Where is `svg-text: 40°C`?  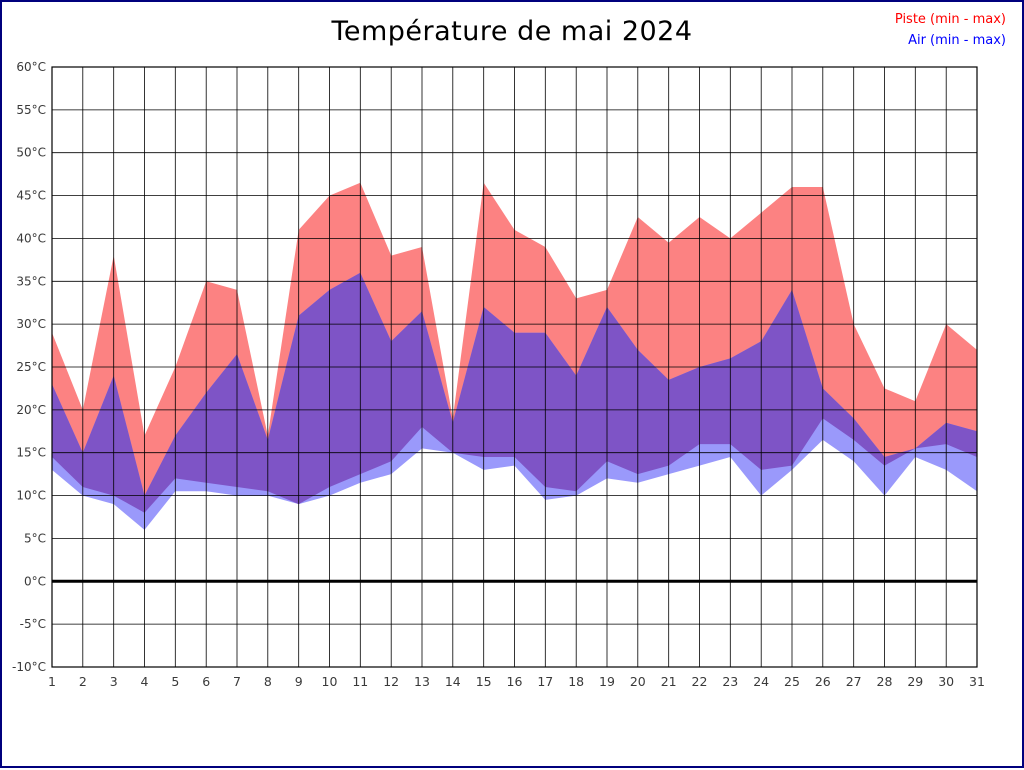
svg-text: 40°C is located at coordinates (31, 238).